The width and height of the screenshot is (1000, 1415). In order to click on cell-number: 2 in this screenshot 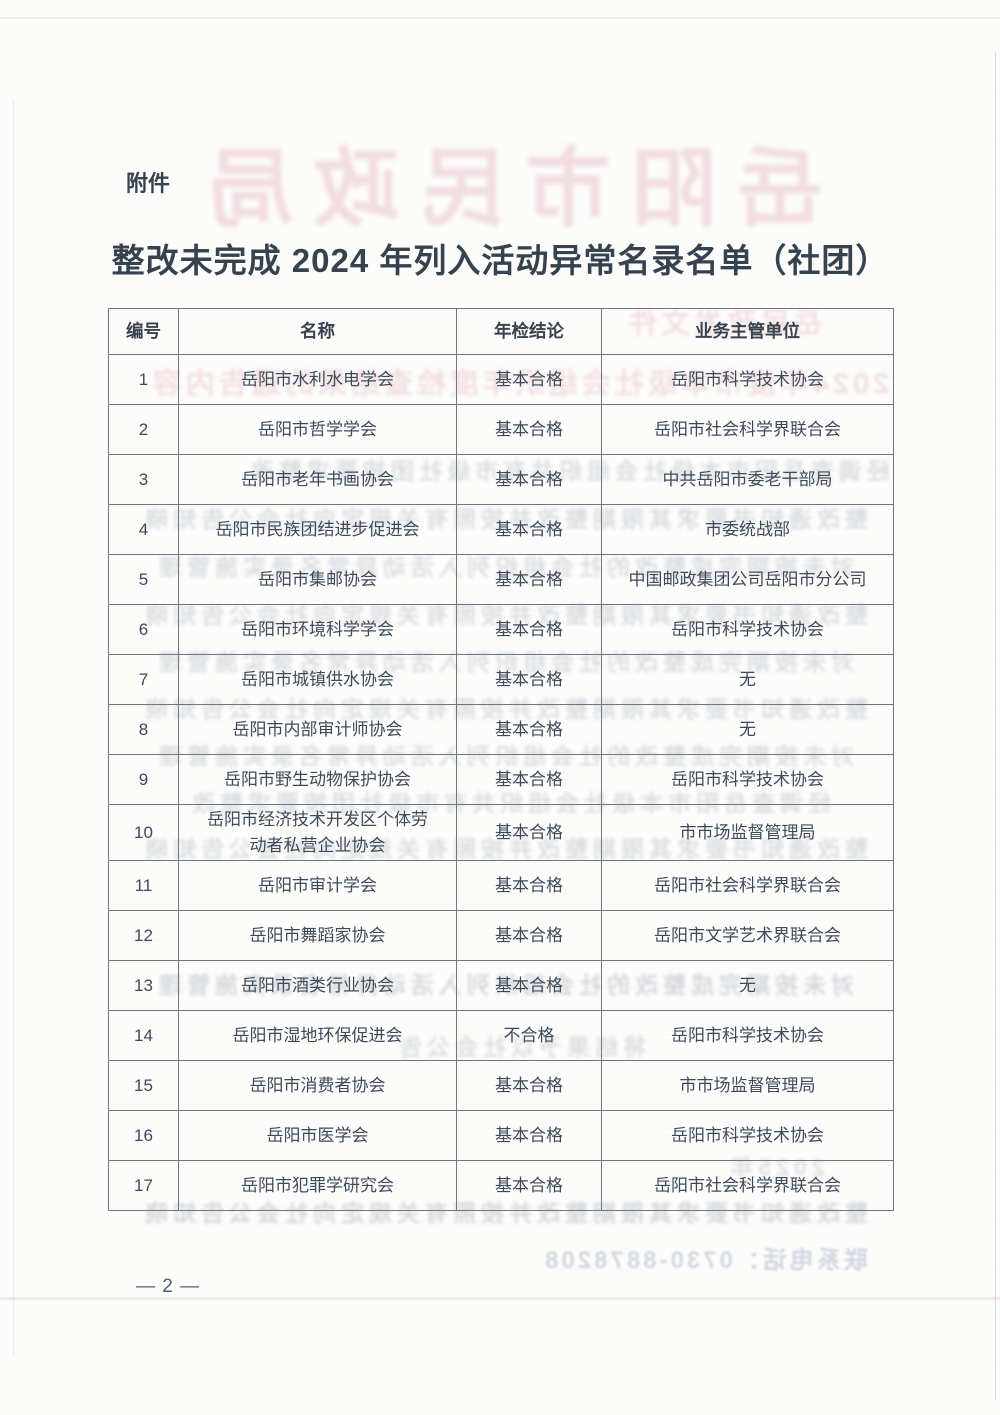, I will do `click(143, 429)`.